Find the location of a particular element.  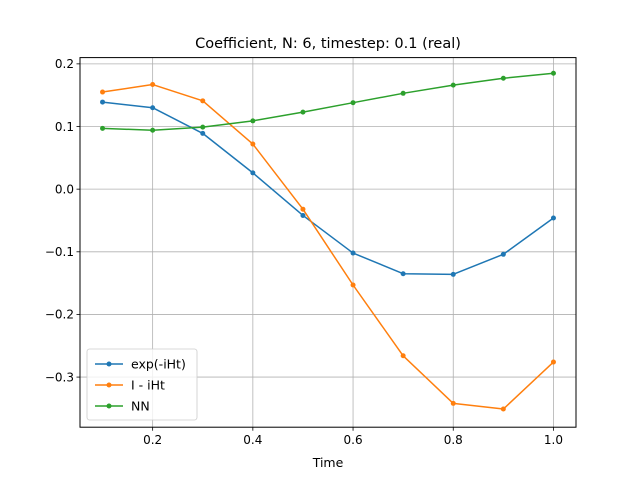

y-tick-label: −0.2 is located at coordinates (59, 315).